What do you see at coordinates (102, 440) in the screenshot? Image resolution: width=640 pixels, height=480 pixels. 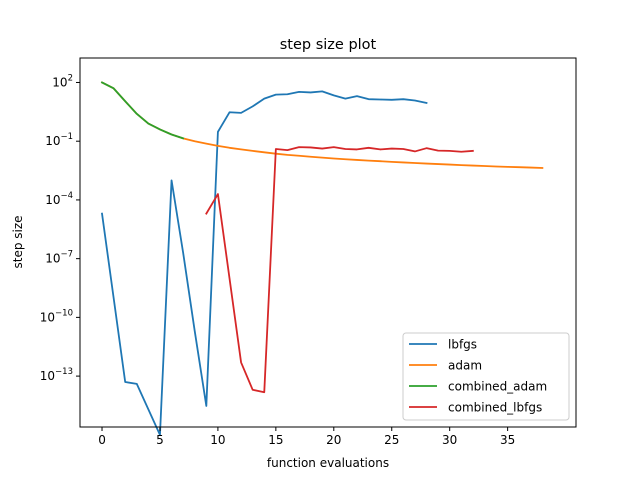 I see `x-tick-label: 0` at bounding box center [102, 440].